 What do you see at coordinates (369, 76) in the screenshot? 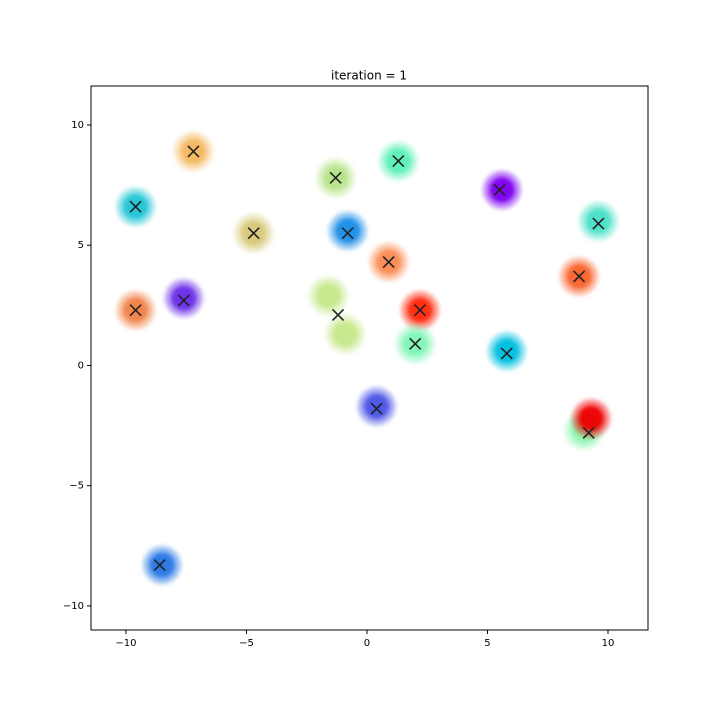
I see `chart-title: iteration = 1` at bounding box center [369, 76].